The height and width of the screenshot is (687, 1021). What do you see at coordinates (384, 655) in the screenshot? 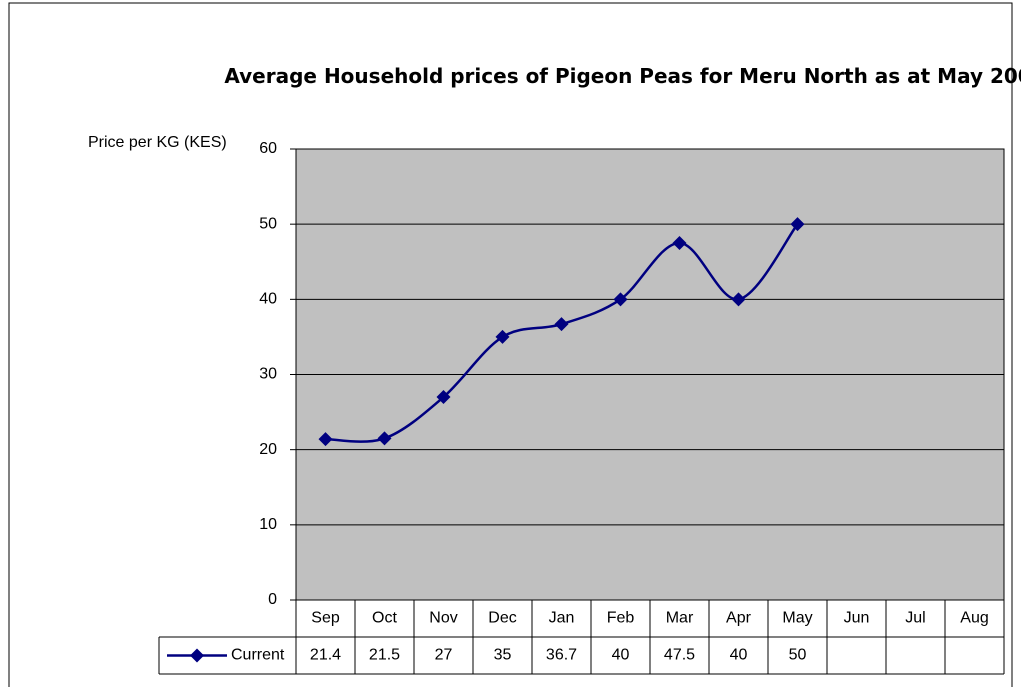
I see `table-value: 21.5` at bounding box center [384, 655].